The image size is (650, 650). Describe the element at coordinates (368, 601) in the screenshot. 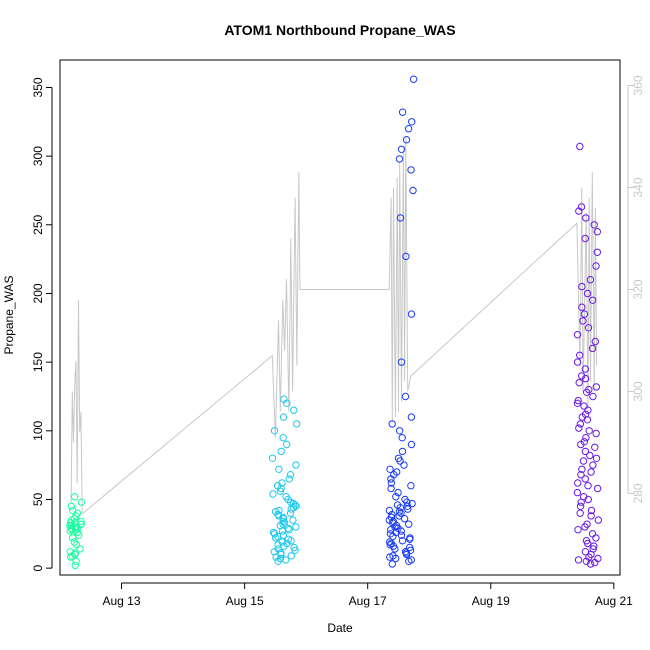

I see `x-tick-label: Aug 17` at that location.